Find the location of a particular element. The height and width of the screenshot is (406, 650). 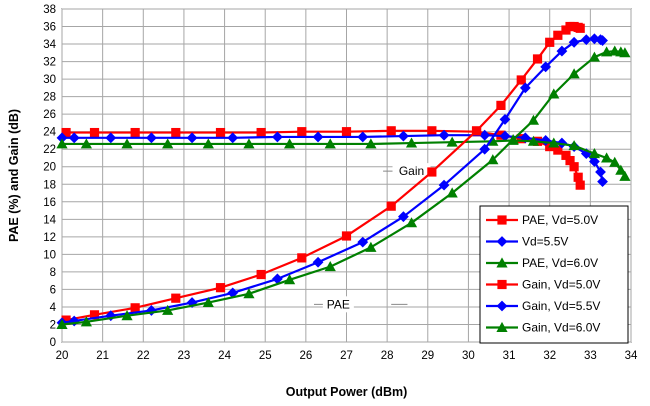

x-tick-label: 28 is located at coordinates (387, 356).